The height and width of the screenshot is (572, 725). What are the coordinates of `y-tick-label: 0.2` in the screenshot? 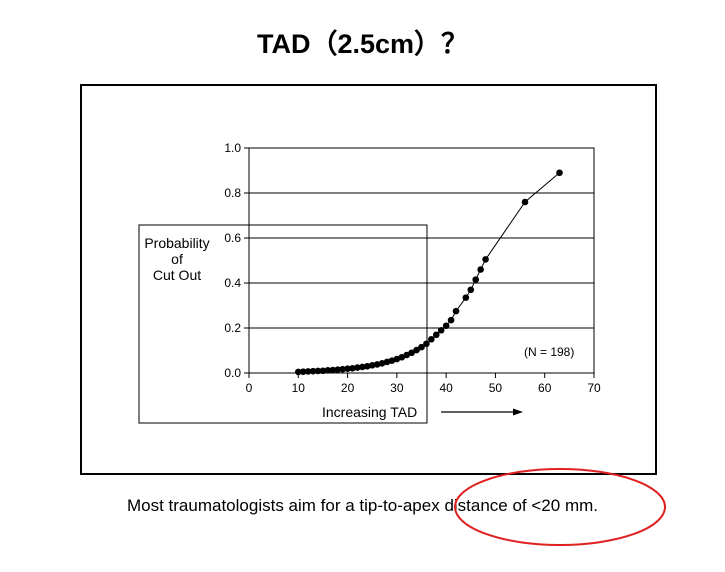 It's located at (232, 328).